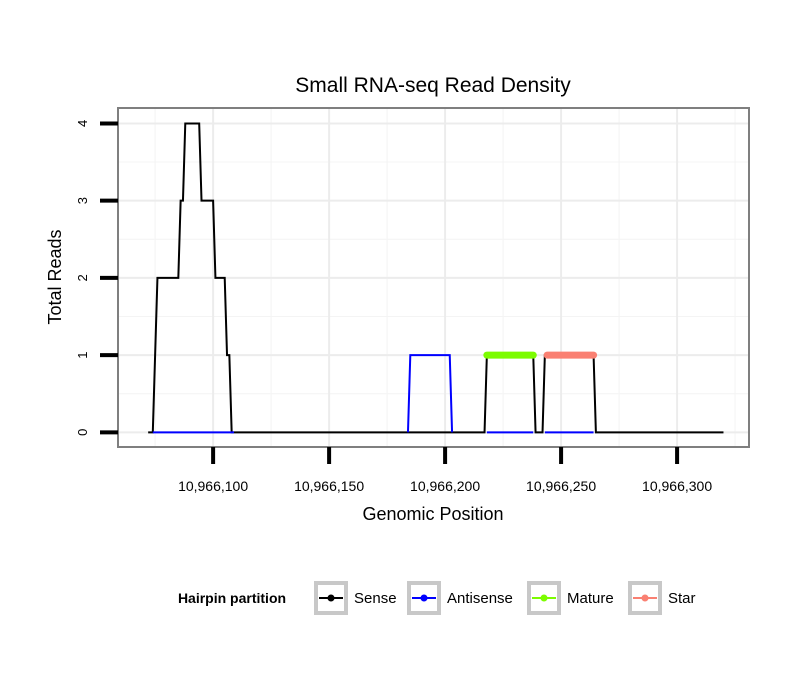 The height and width of the screenshot is (690, 810). What do you see at coordinates (430, 393) in the screenshot?
I see `series-line-antisense` at bounding box center [430, 393].